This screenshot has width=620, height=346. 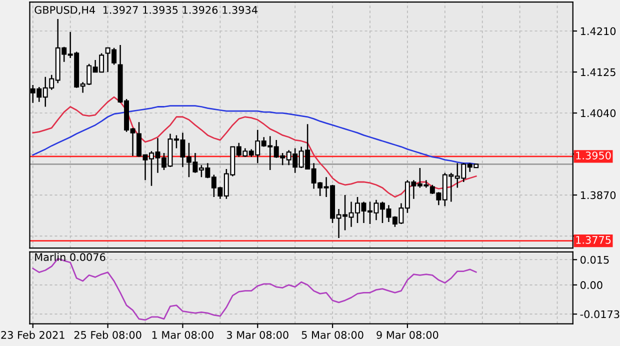 What do you see at coordinates (600, 314) in the screenshot?
I see `y-tick-label: -0.0173` at bounding box center [600, 314].